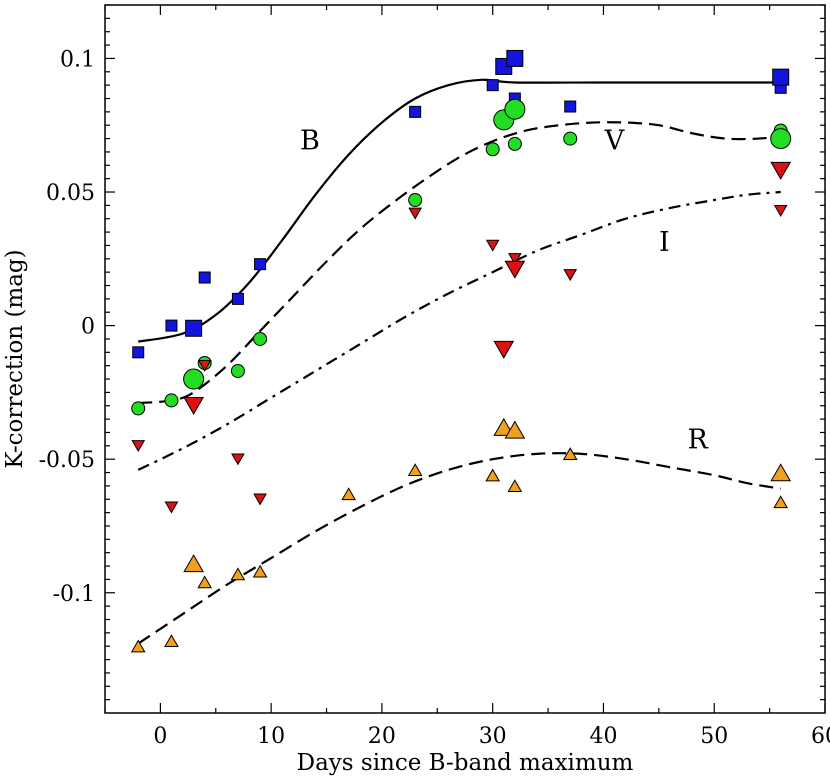  What do you see at coordinates (820, 736) in the screenshot?
I see `x-tick-label: 60` at bounding box center [820, 736].